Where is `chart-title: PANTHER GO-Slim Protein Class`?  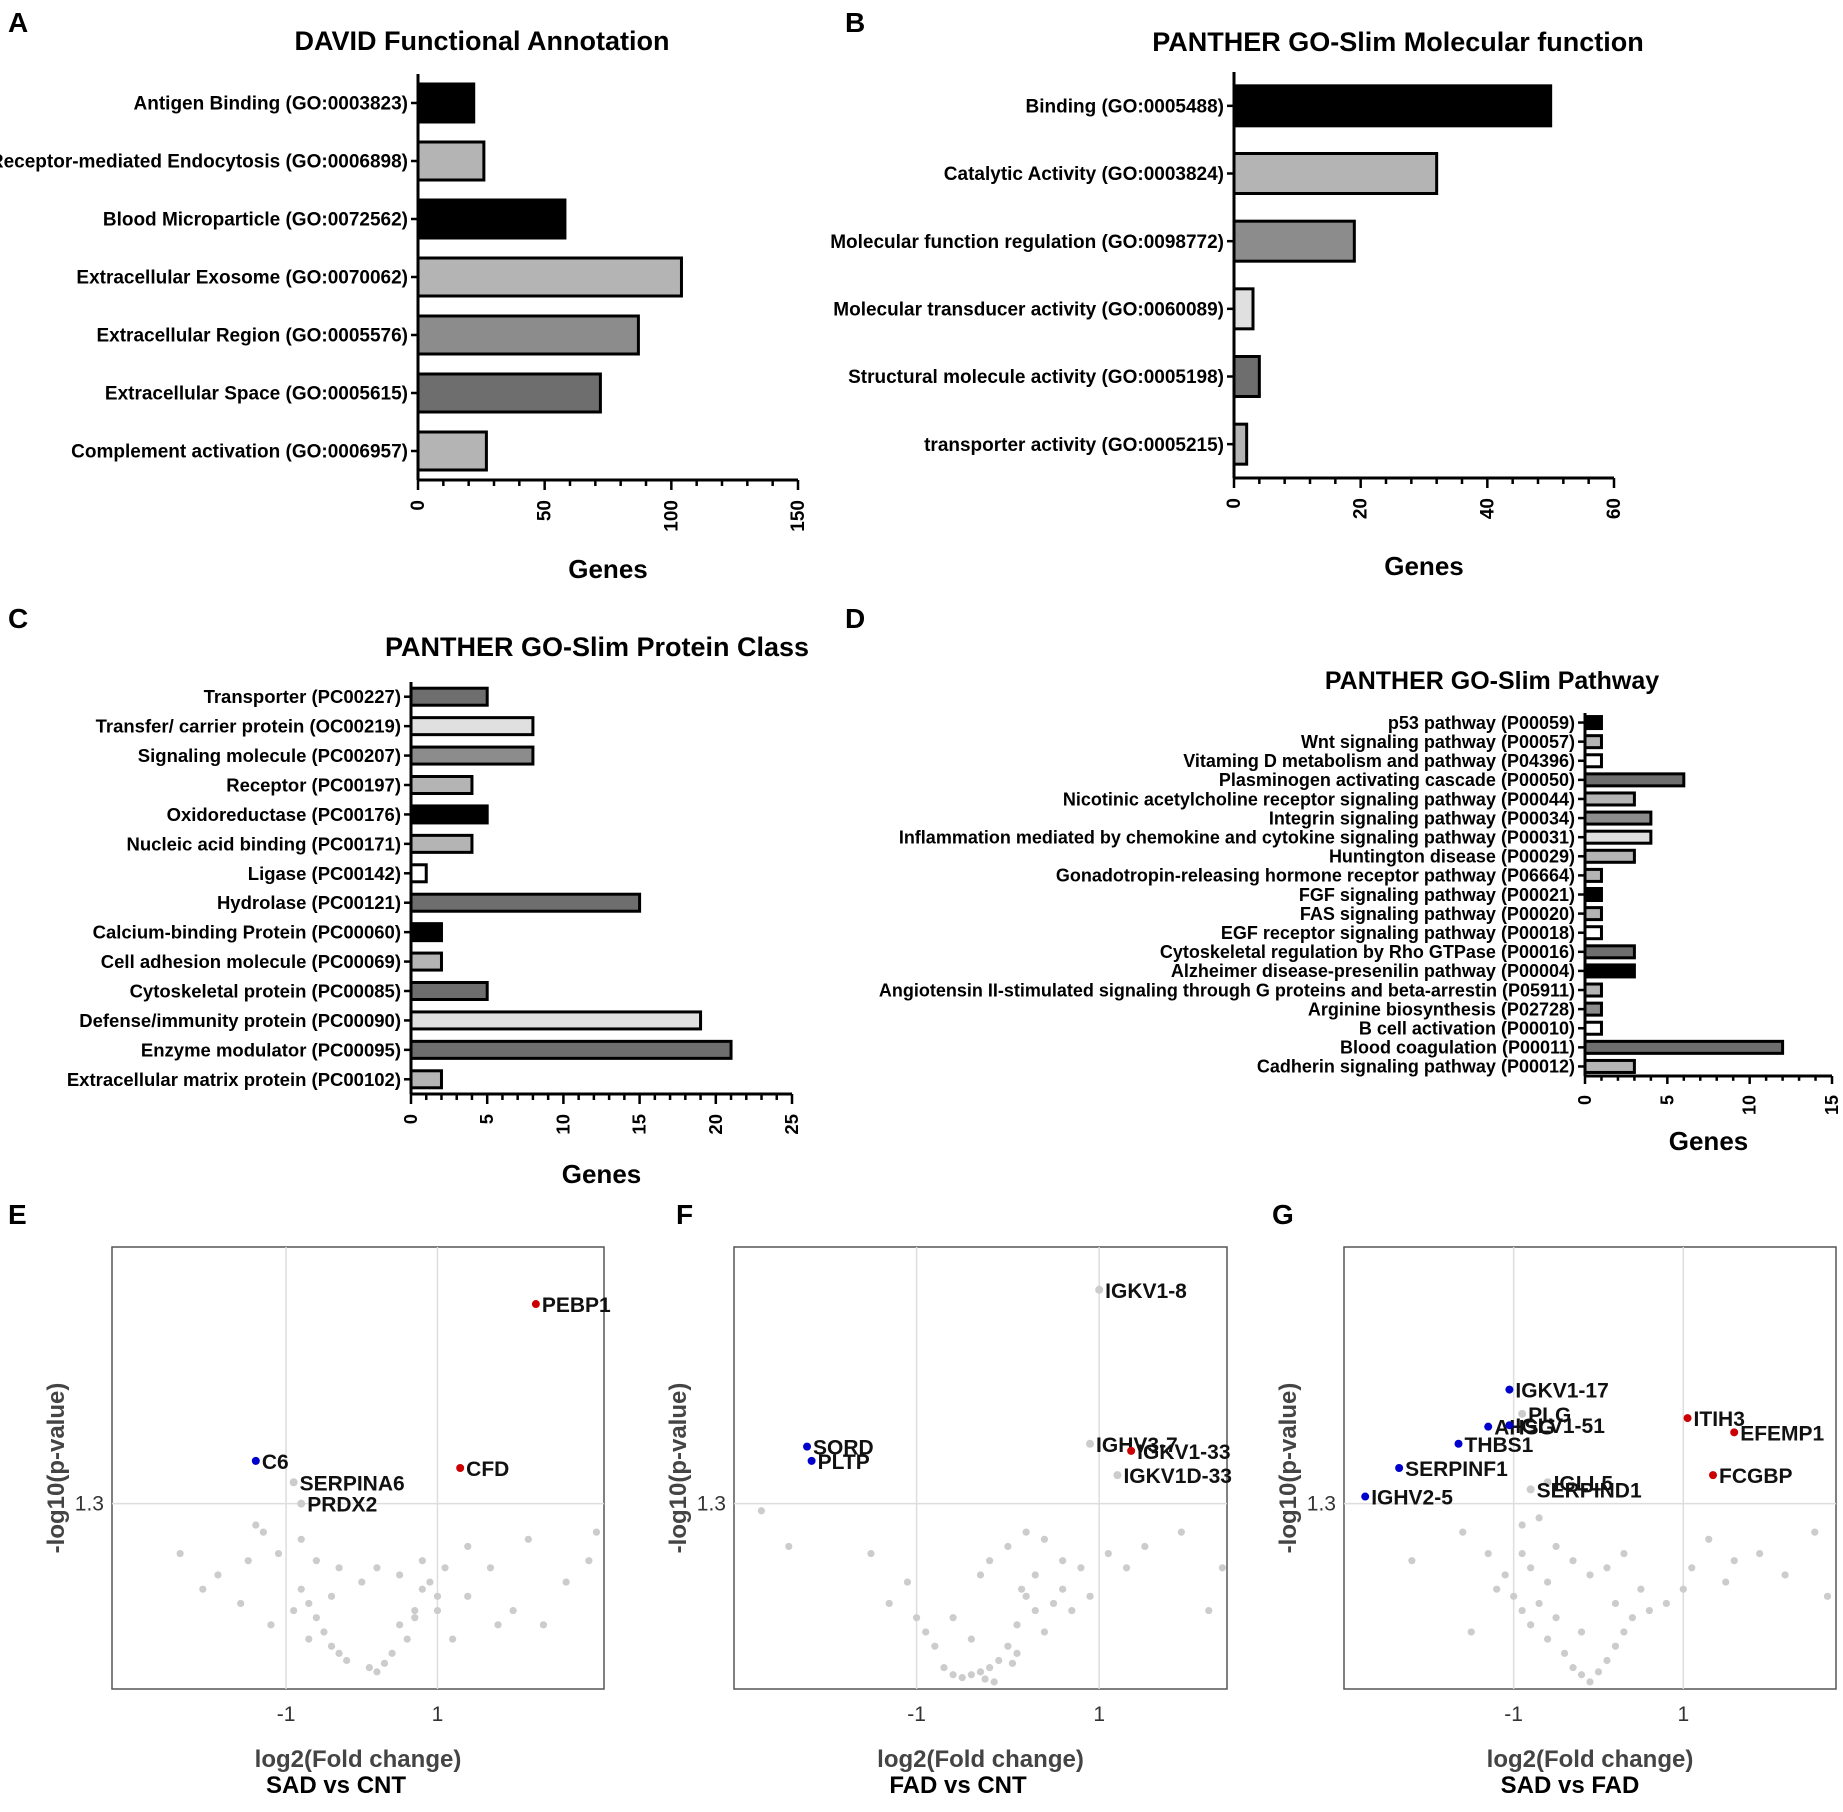
chart-title: PANTHER GO-Slim Protein Class is located at coordinates (597, 647).